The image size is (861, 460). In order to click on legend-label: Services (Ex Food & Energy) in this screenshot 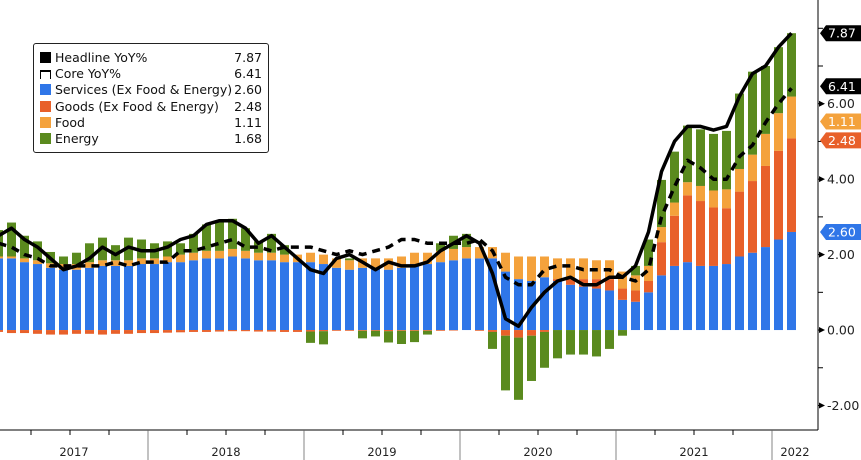, I will do `click(144, 90)`.